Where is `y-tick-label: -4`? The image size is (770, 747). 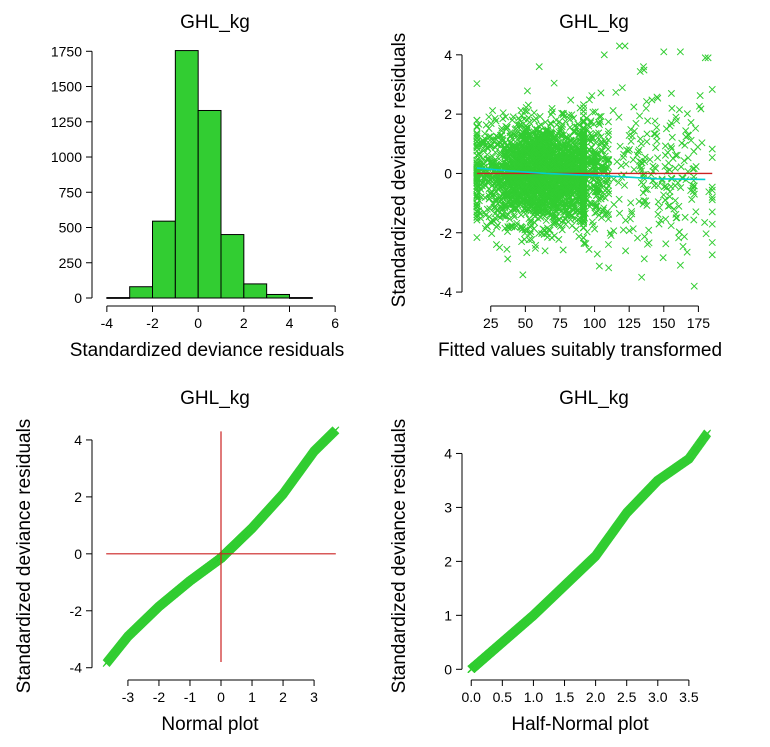
y-tick-label: -4 is located at coordinates (446, 292).